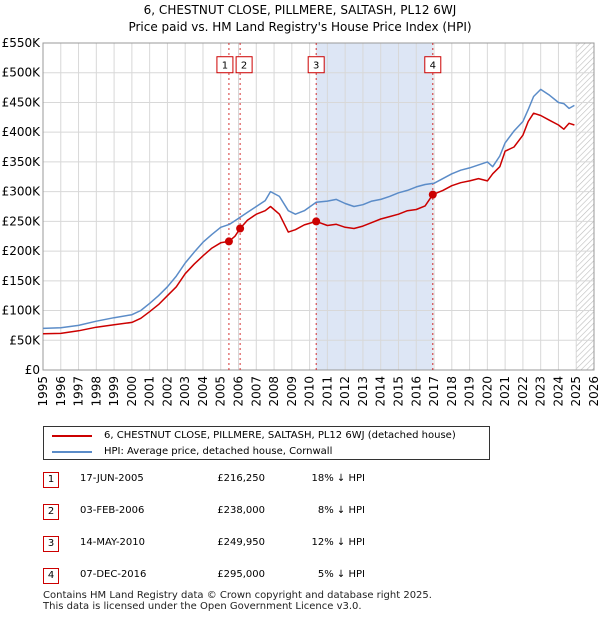 This screenshot has height=620, width=600. Describe the element at coordinates (300, 514) in the screenshot. I see `sale-row: 2 03-FEB-2006 £238,000 8% ↓ HPI` at that location.